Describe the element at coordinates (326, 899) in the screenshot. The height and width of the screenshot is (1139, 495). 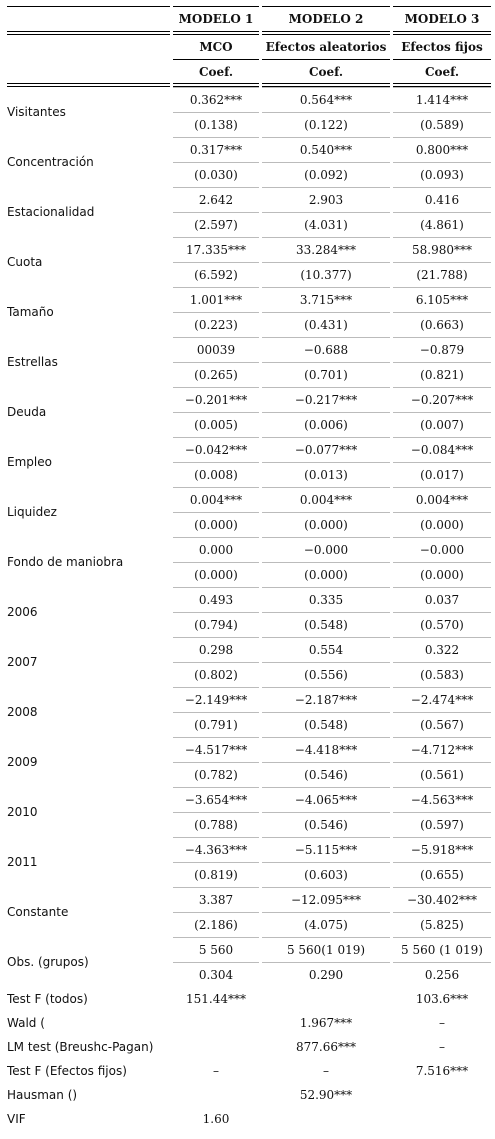
I see `coefficient: −12.095***` at that location.